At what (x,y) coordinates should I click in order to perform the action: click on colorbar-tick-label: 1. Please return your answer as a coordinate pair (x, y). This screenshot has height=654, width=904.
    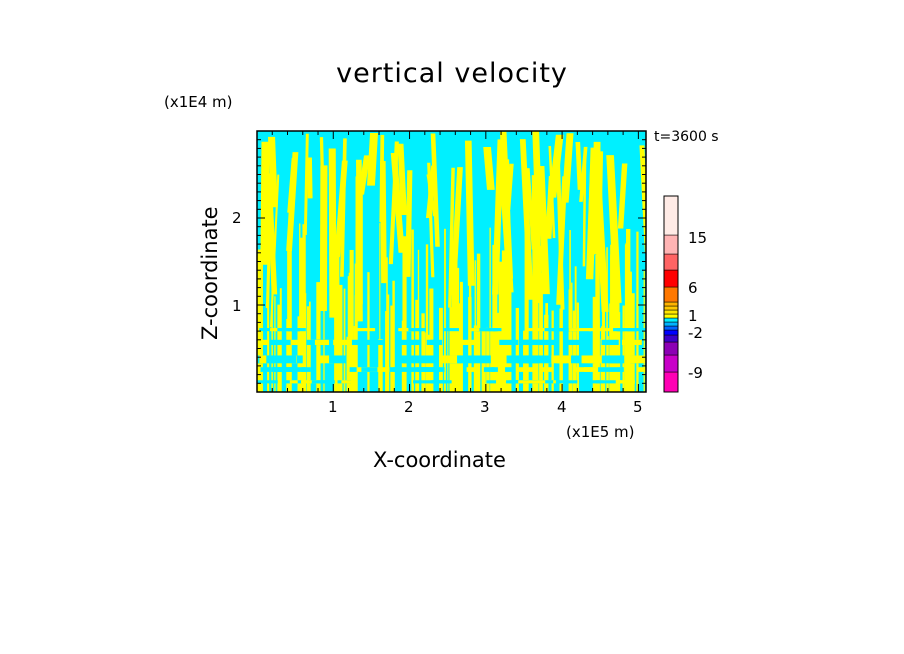
    Looking at the image, I should click on (693, 316).